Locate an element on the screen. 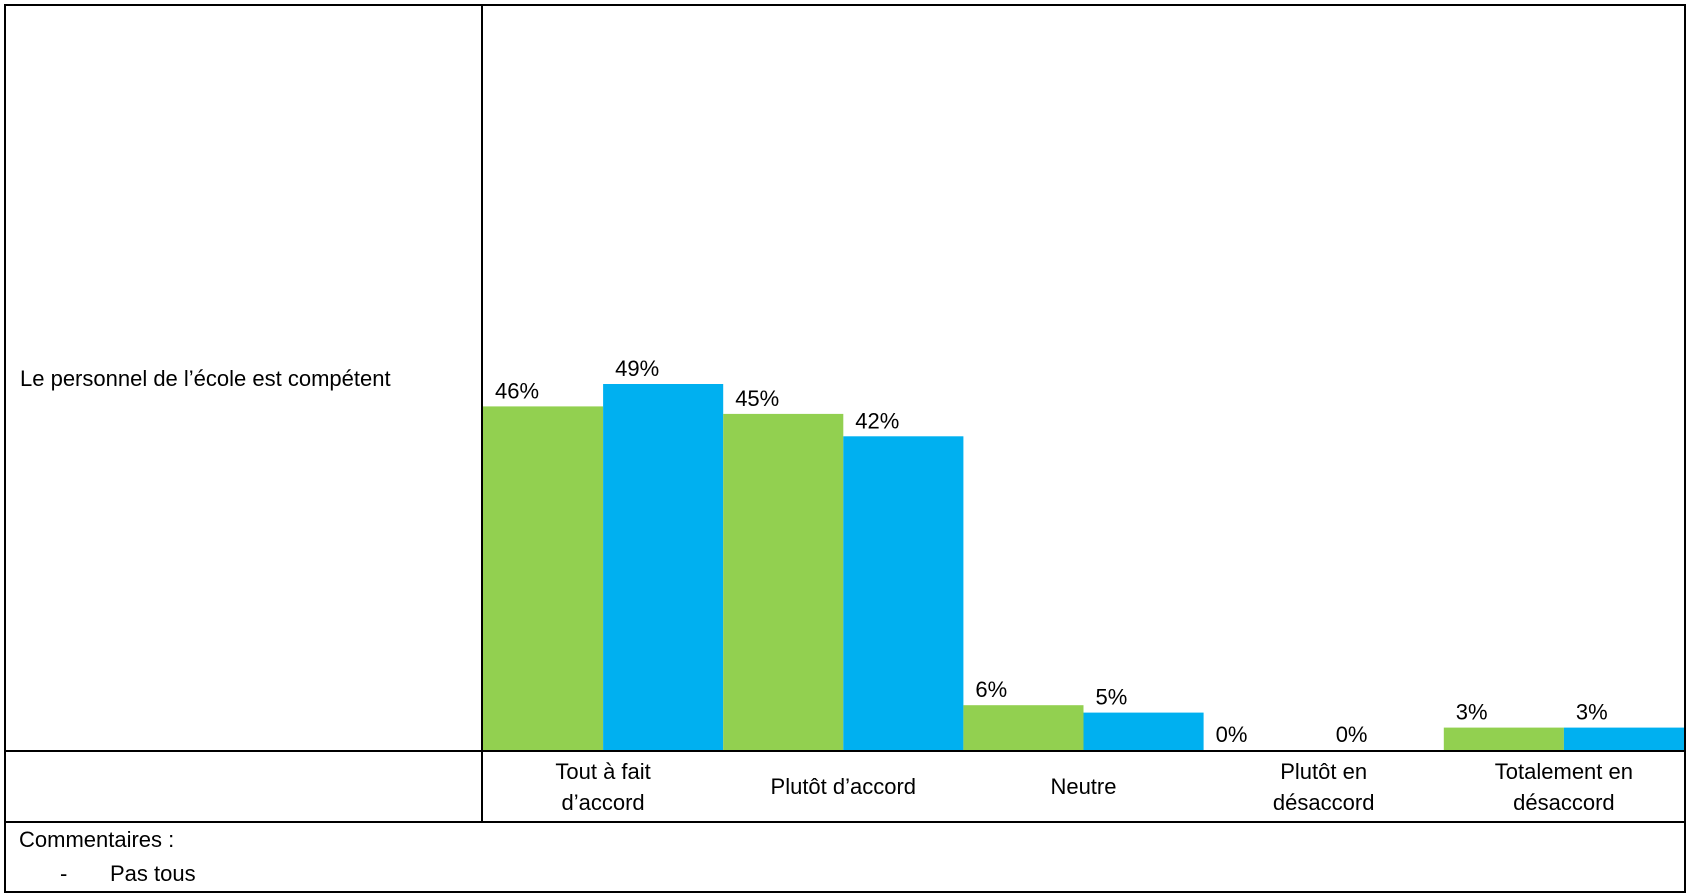  comment-item: - Pas tous is located at coordinates (128, 873).